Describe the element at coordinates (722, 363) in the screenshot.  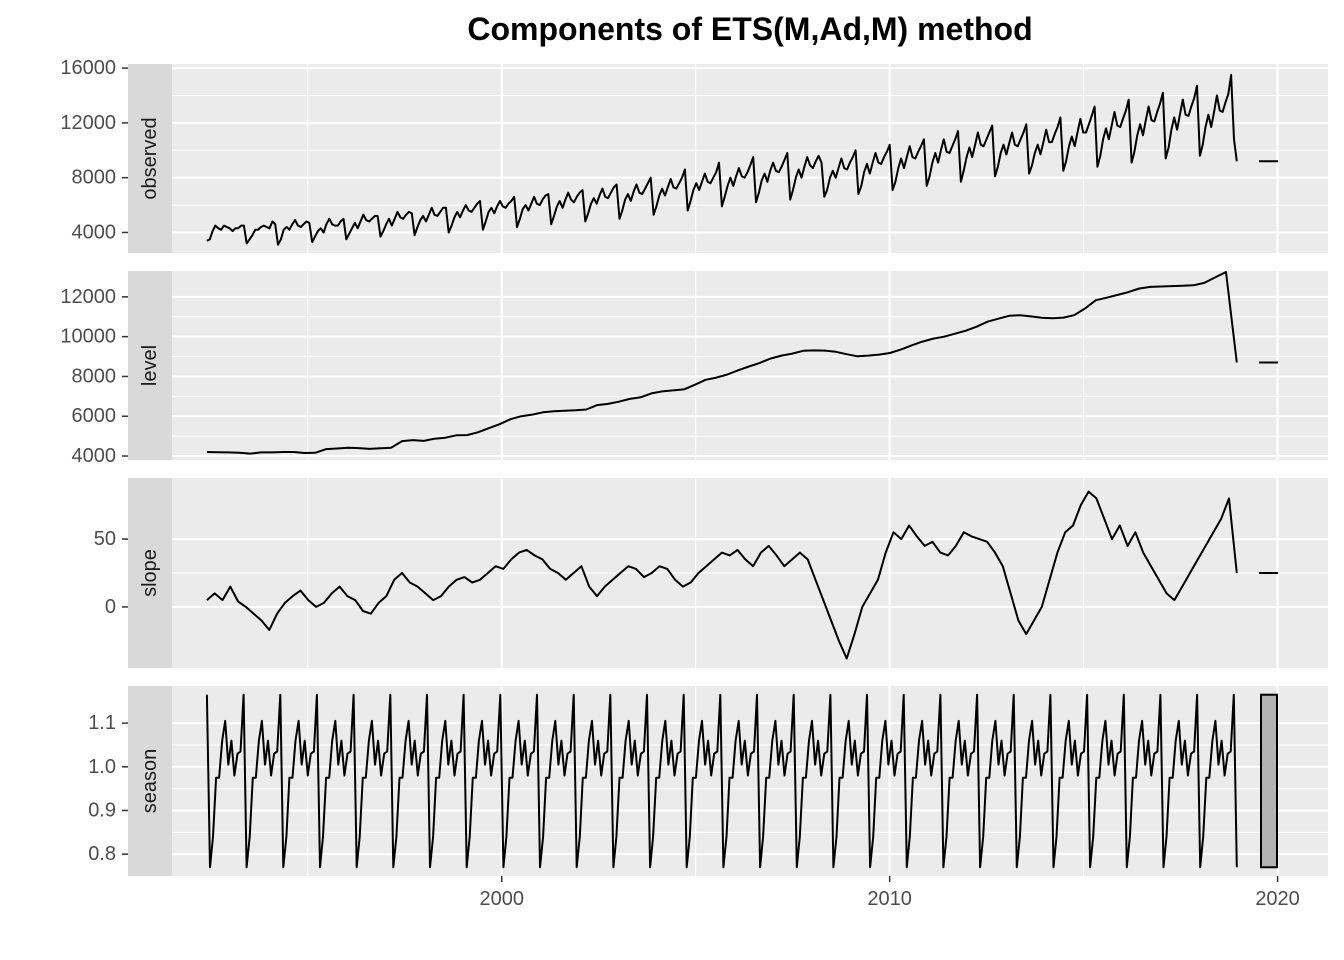
I see `series-line-level` at that location.